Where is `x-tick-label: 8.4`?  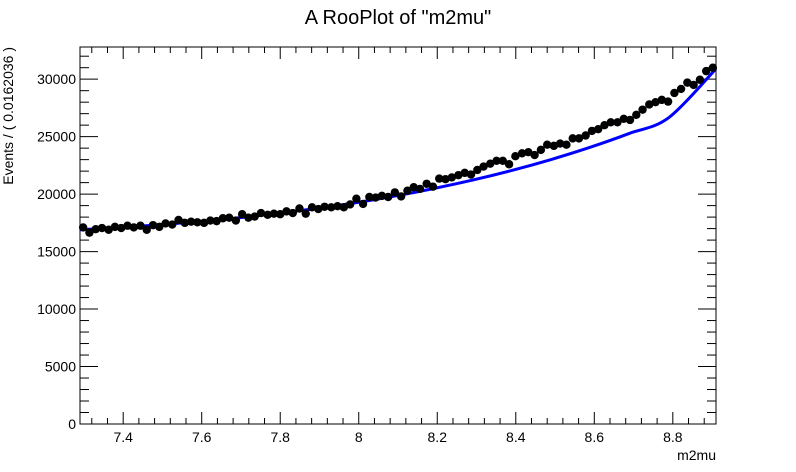
x-tick-label: 8.4 is located at coordinates (516, 437).